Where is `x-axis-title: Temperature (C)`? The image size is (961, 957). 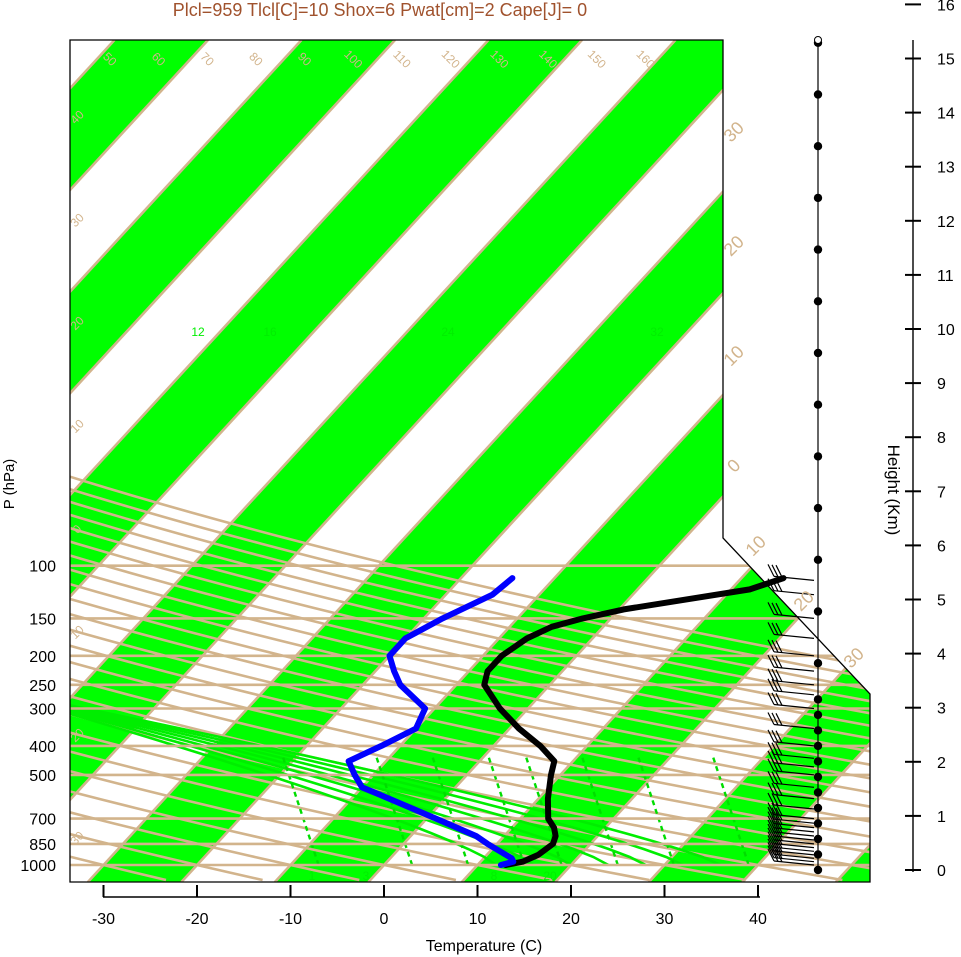 x-axis-title: Temperature (C) is located at coordinates (484, 946).